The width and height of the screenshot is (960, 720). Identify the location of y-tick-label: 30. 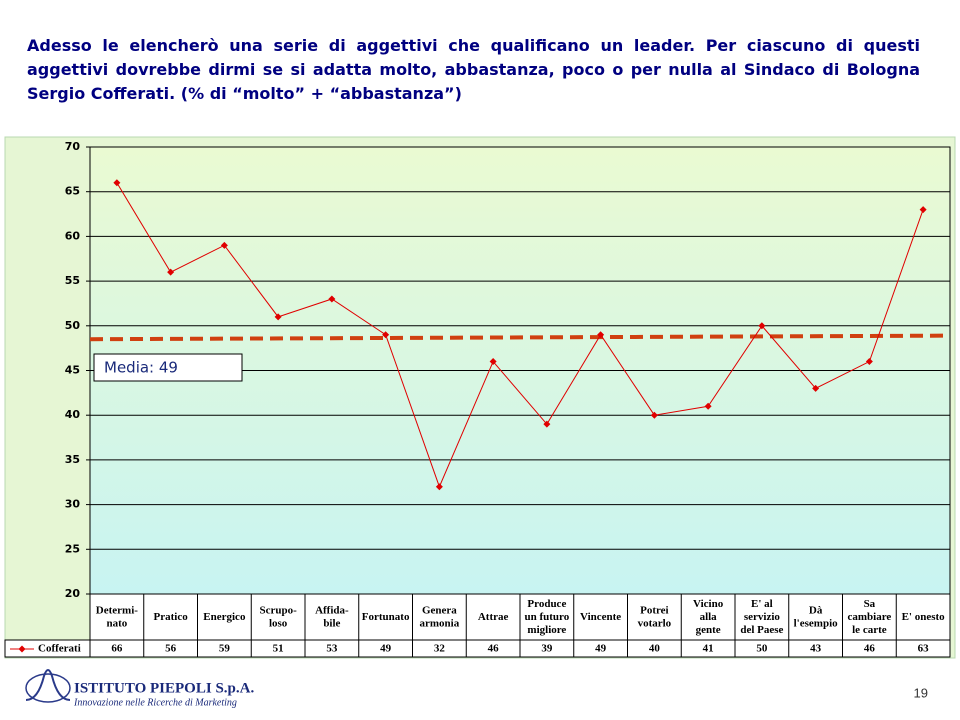
(73, 504).